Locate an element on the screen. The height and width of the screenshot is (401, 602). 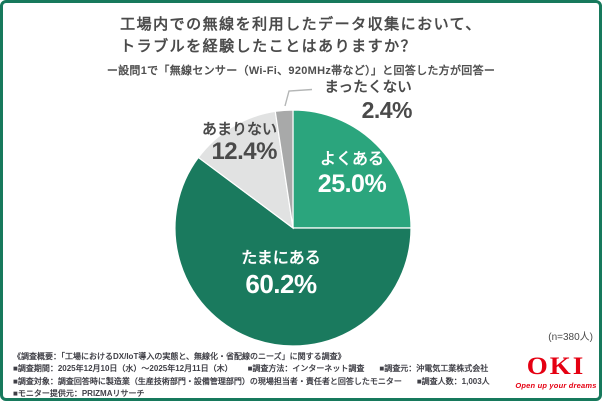
slice-name: まったくない is located at coordinates (368, 88).